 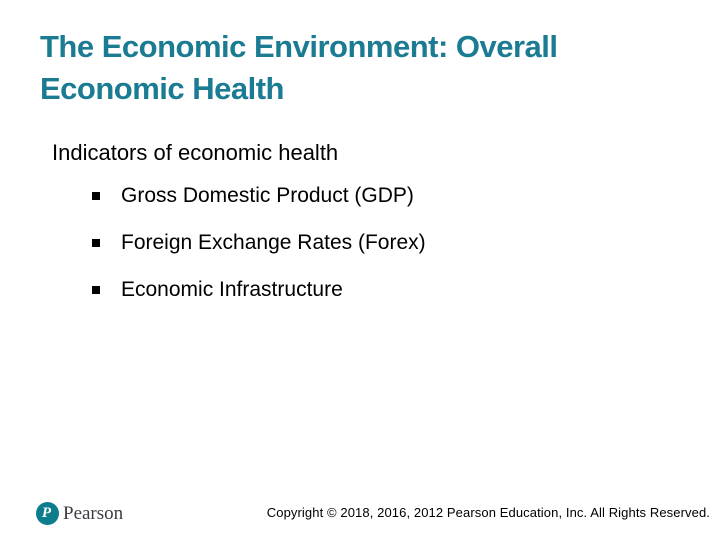 I want to click on title-line-1: The Economic Environment: Overall, so click(x=299, y=46).